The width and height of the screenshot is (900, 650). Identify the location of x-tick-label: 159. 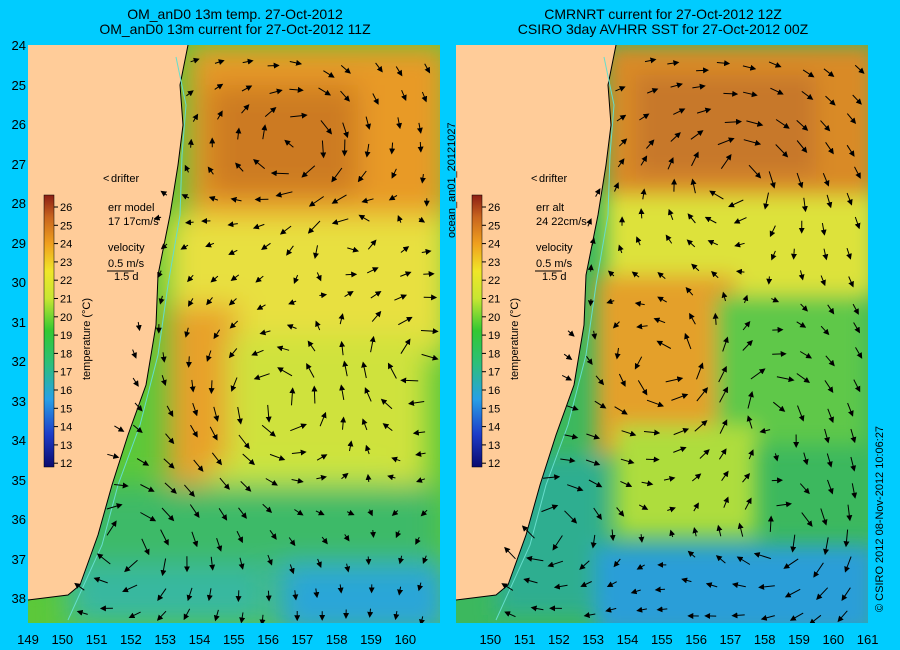
(799, 639).